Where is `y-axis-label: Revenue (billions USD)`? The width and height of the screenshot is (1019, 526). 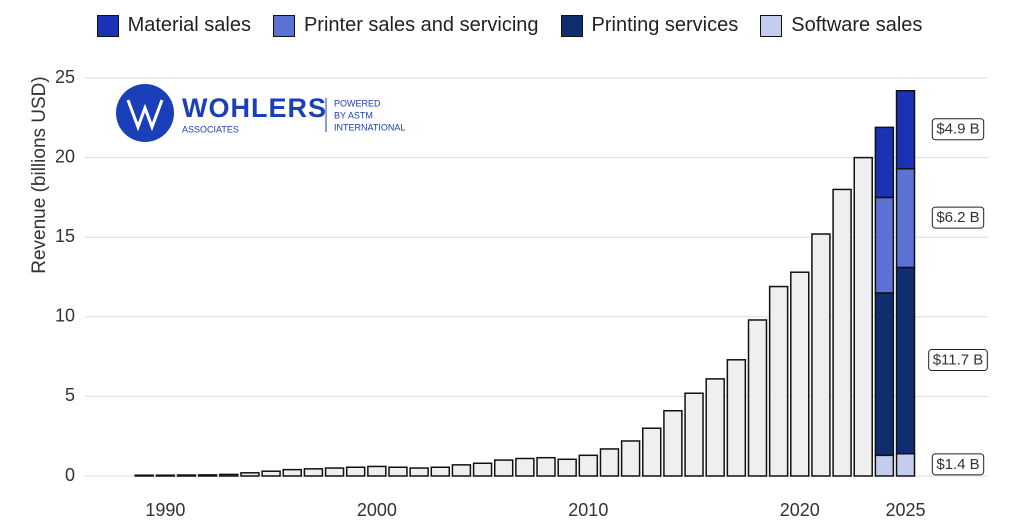 y-axis-label: Revenue (billions USD) is located at coordinates (39, 174).